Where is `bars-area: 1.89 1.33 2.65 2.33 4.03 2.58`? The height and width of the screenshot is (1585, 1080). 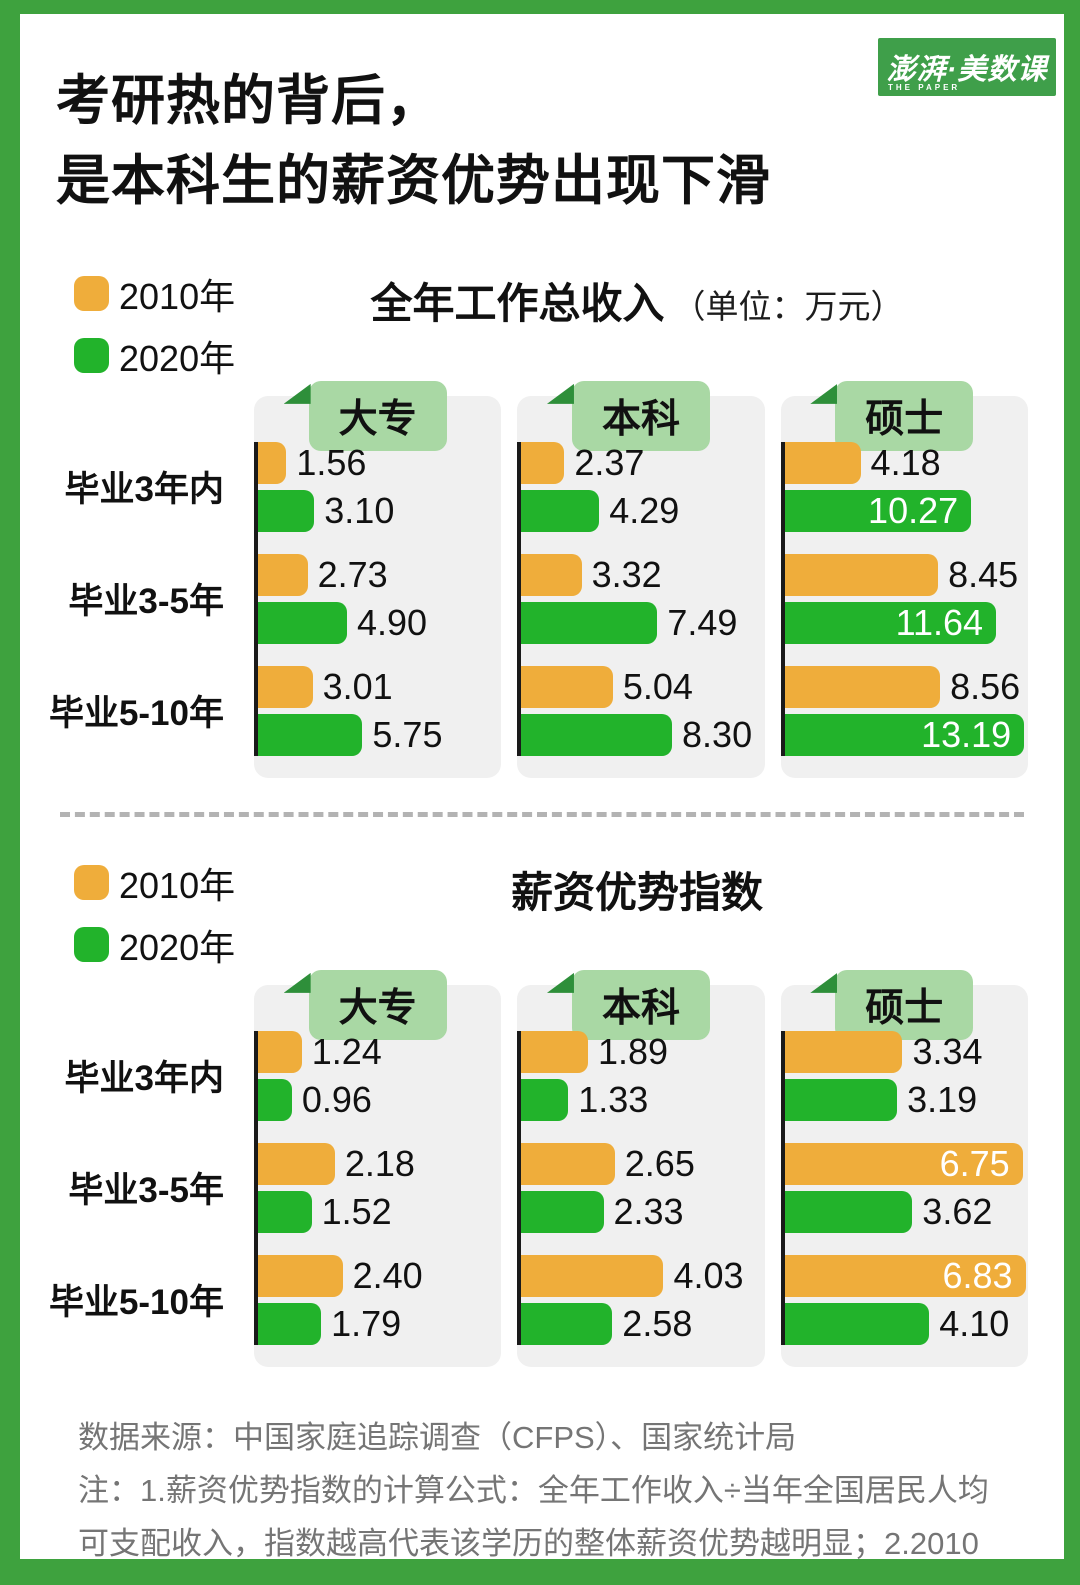 bars-area: 1.89 1.33 2.65 2.33 4.03 2.58 is located at coordinates (640, 1187).